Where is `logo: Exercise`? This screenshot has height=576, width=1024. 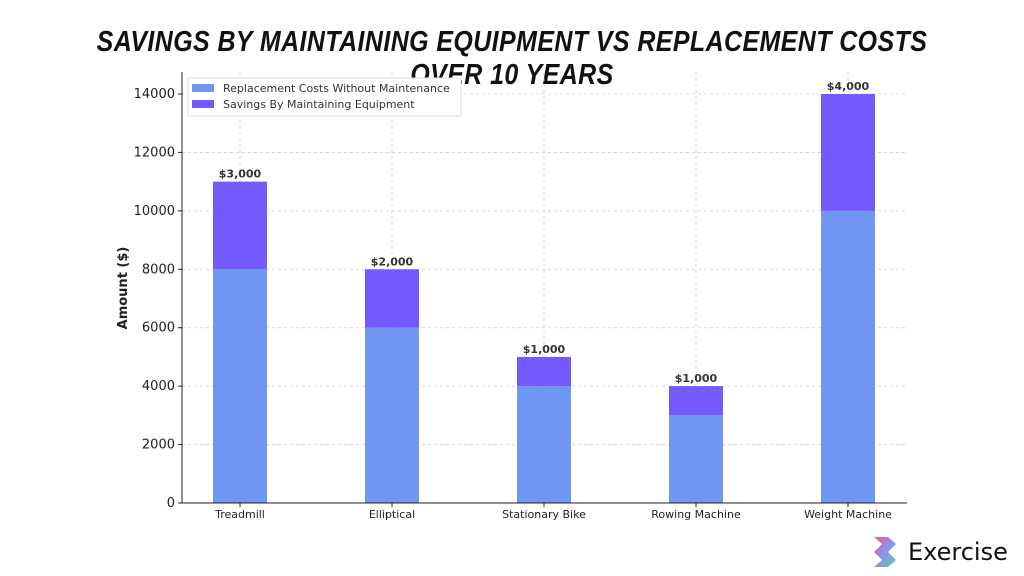 logo: Exercise is located at coordinates (939, 552).